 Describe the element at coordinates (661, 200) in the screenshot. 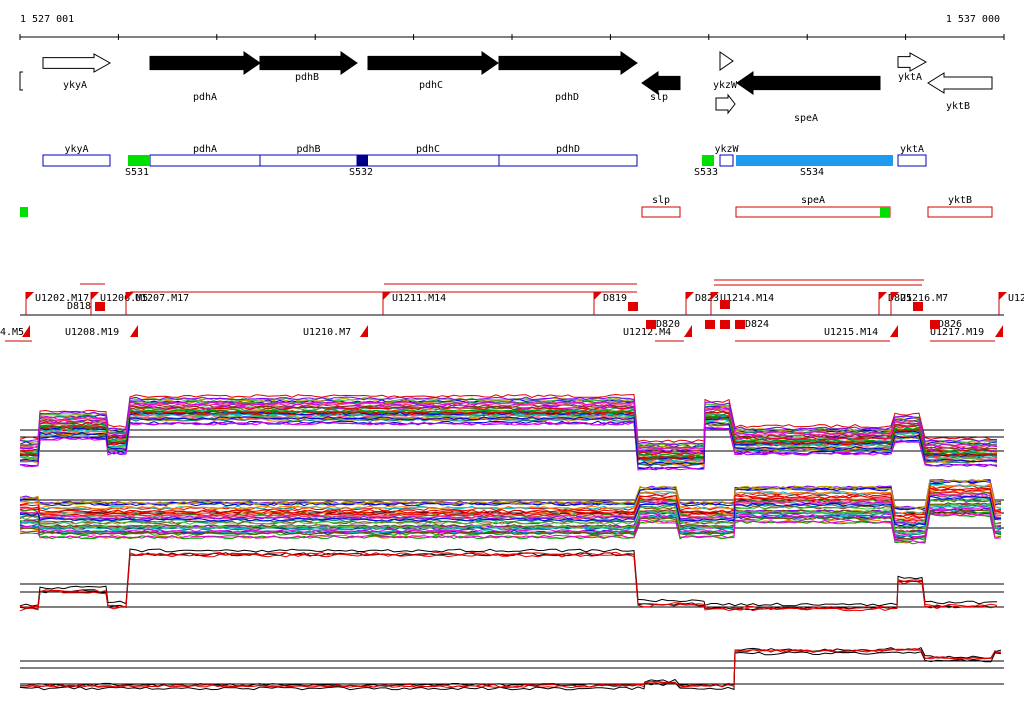

I see `reverse-label: slp` at that location.